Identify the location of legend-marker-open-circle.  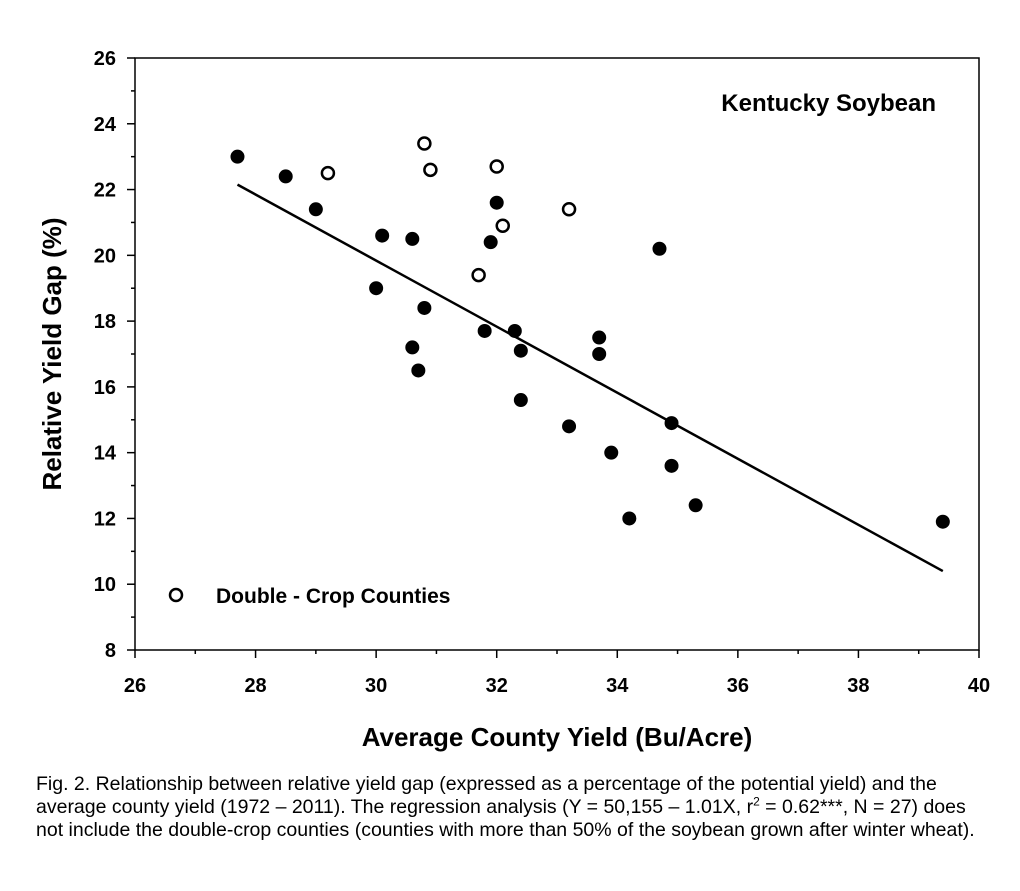
(176, 595).